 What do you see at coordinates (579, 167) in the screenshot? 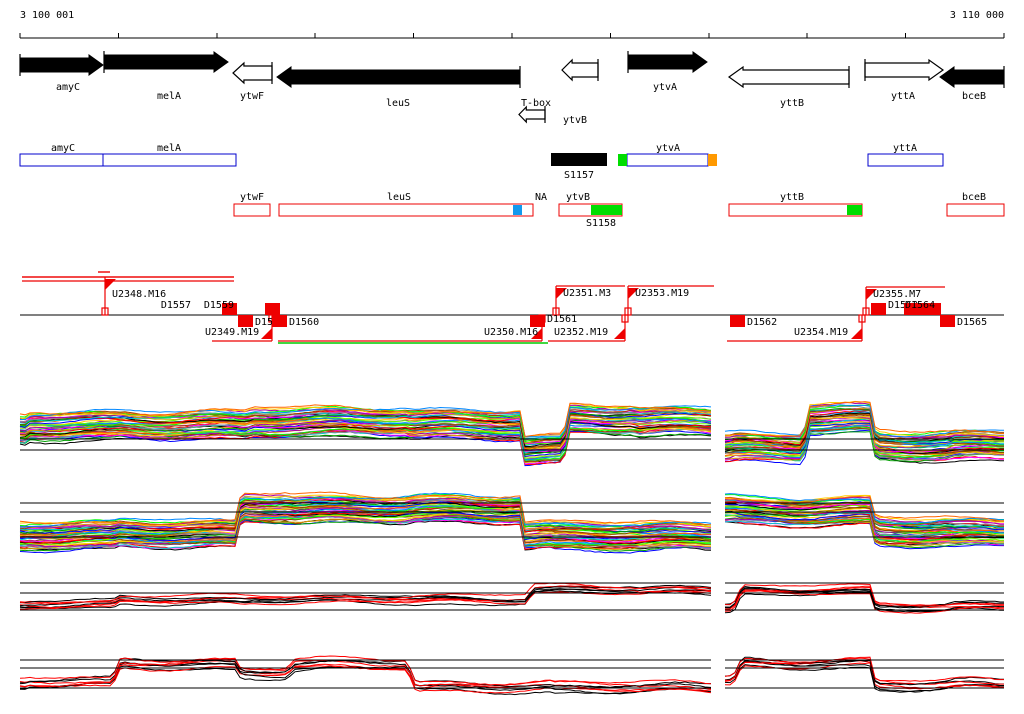
I see `feature-box-black-s1157: S1157` at bounding box center [579, 167].